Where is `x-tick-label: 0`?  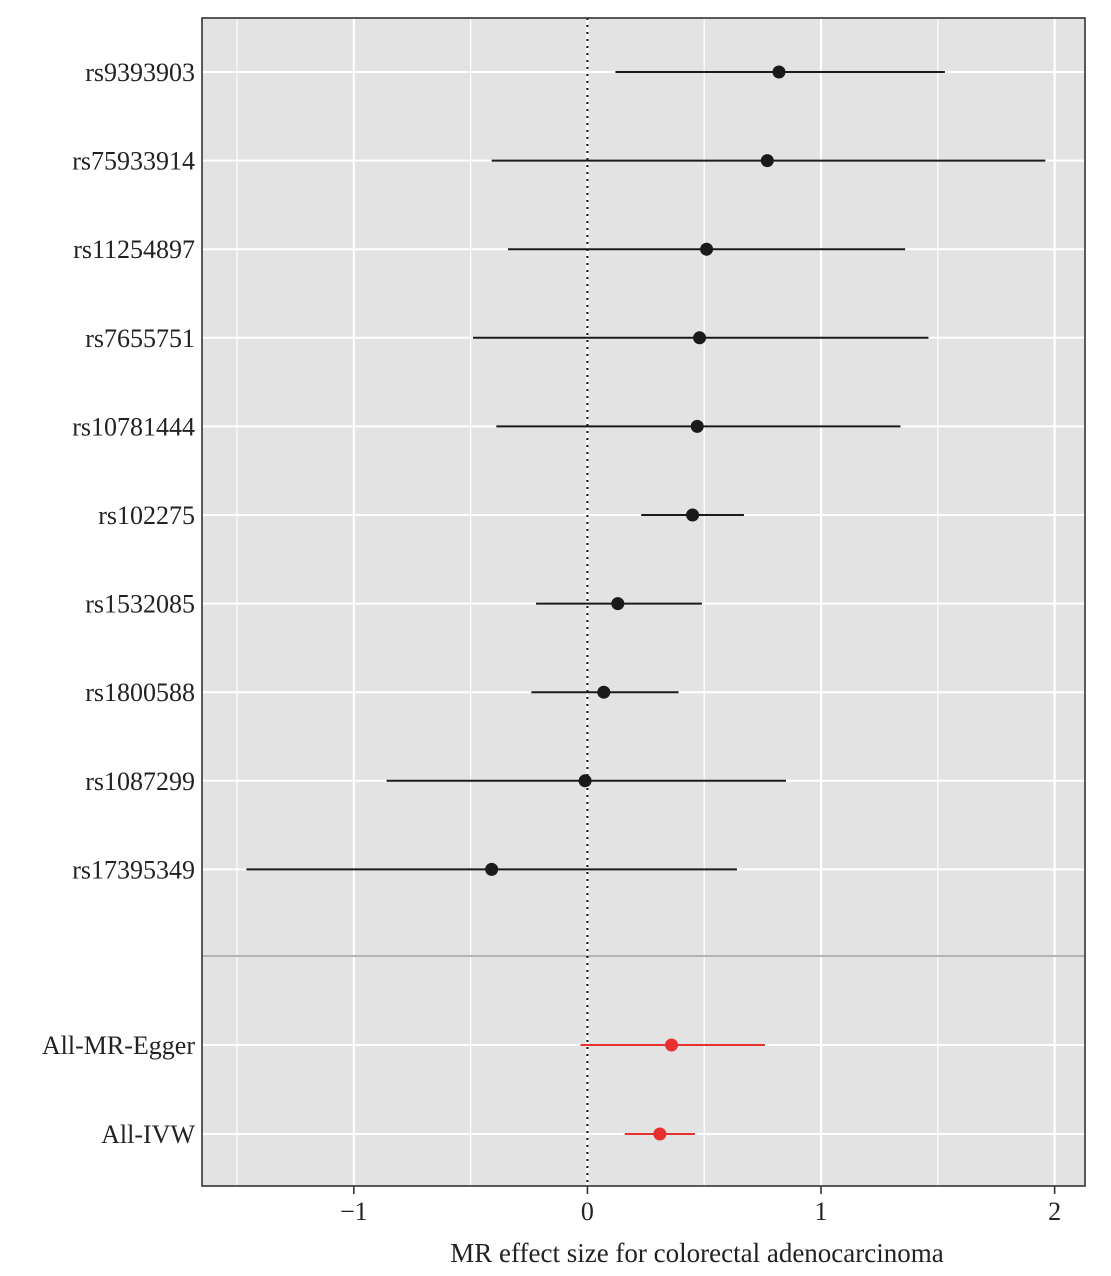
x-tick-label: 0 is located at coordinates (587, 1211).